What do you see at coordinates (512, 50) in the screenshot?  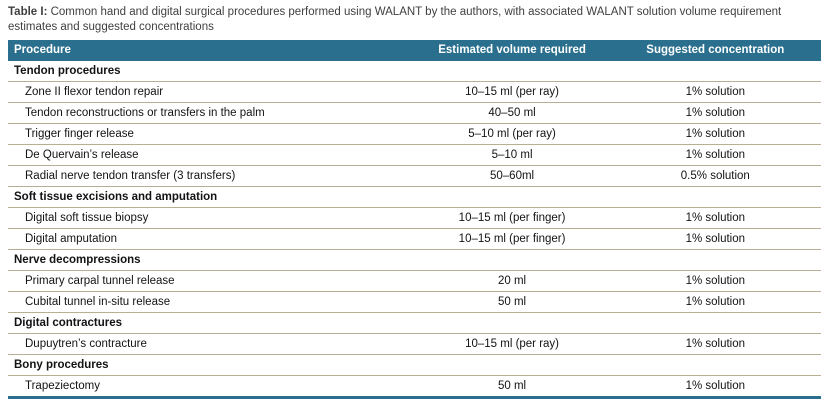 I see `column-header-volume: Estimated volume required` at bounding box center [512, 50].